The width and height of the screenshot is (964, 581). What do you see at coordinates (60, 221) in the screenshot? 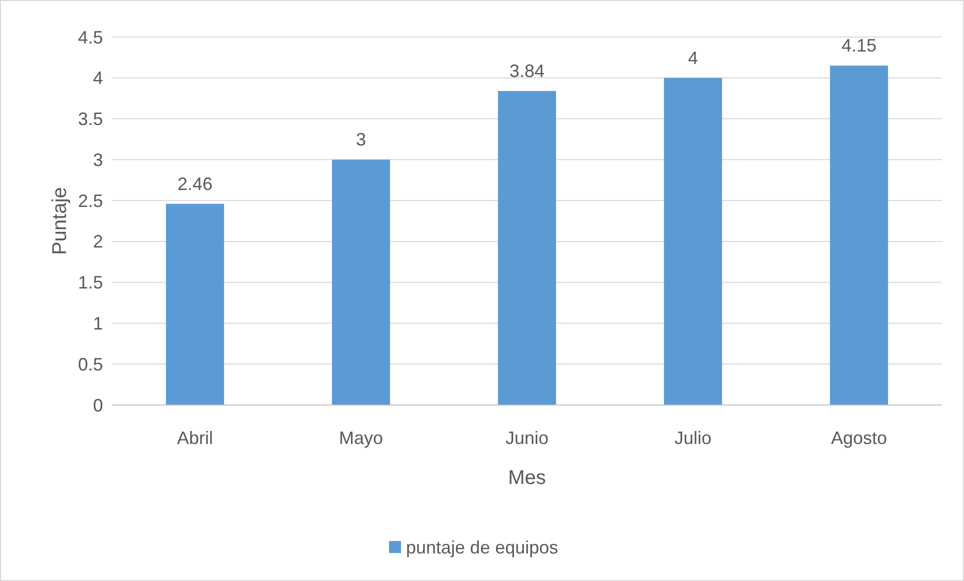
I see `y-axis-title: Puntaje` at bounding box center [60, 221].